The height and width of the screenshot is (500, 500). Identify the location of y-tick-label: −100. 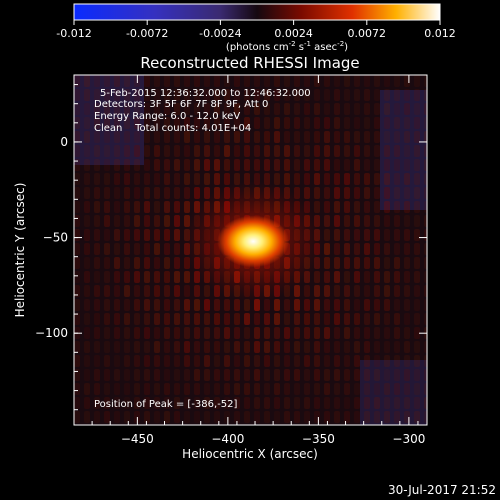
(51, 333).